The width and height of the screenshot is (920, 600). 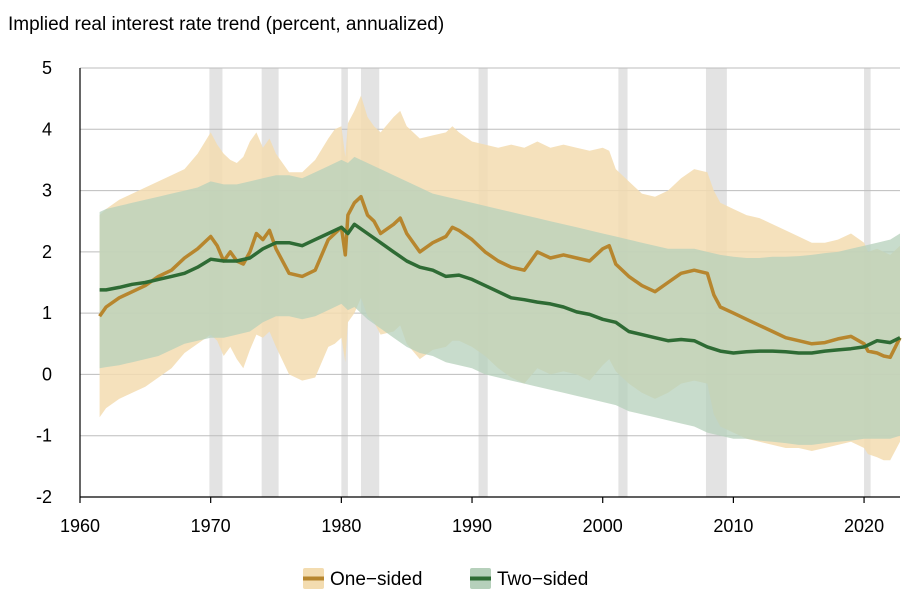 What do you see at coordinates (603, 526) in the screenshot?
I see `x-tick-label-4: 2000` at bounding box center [603, 526].